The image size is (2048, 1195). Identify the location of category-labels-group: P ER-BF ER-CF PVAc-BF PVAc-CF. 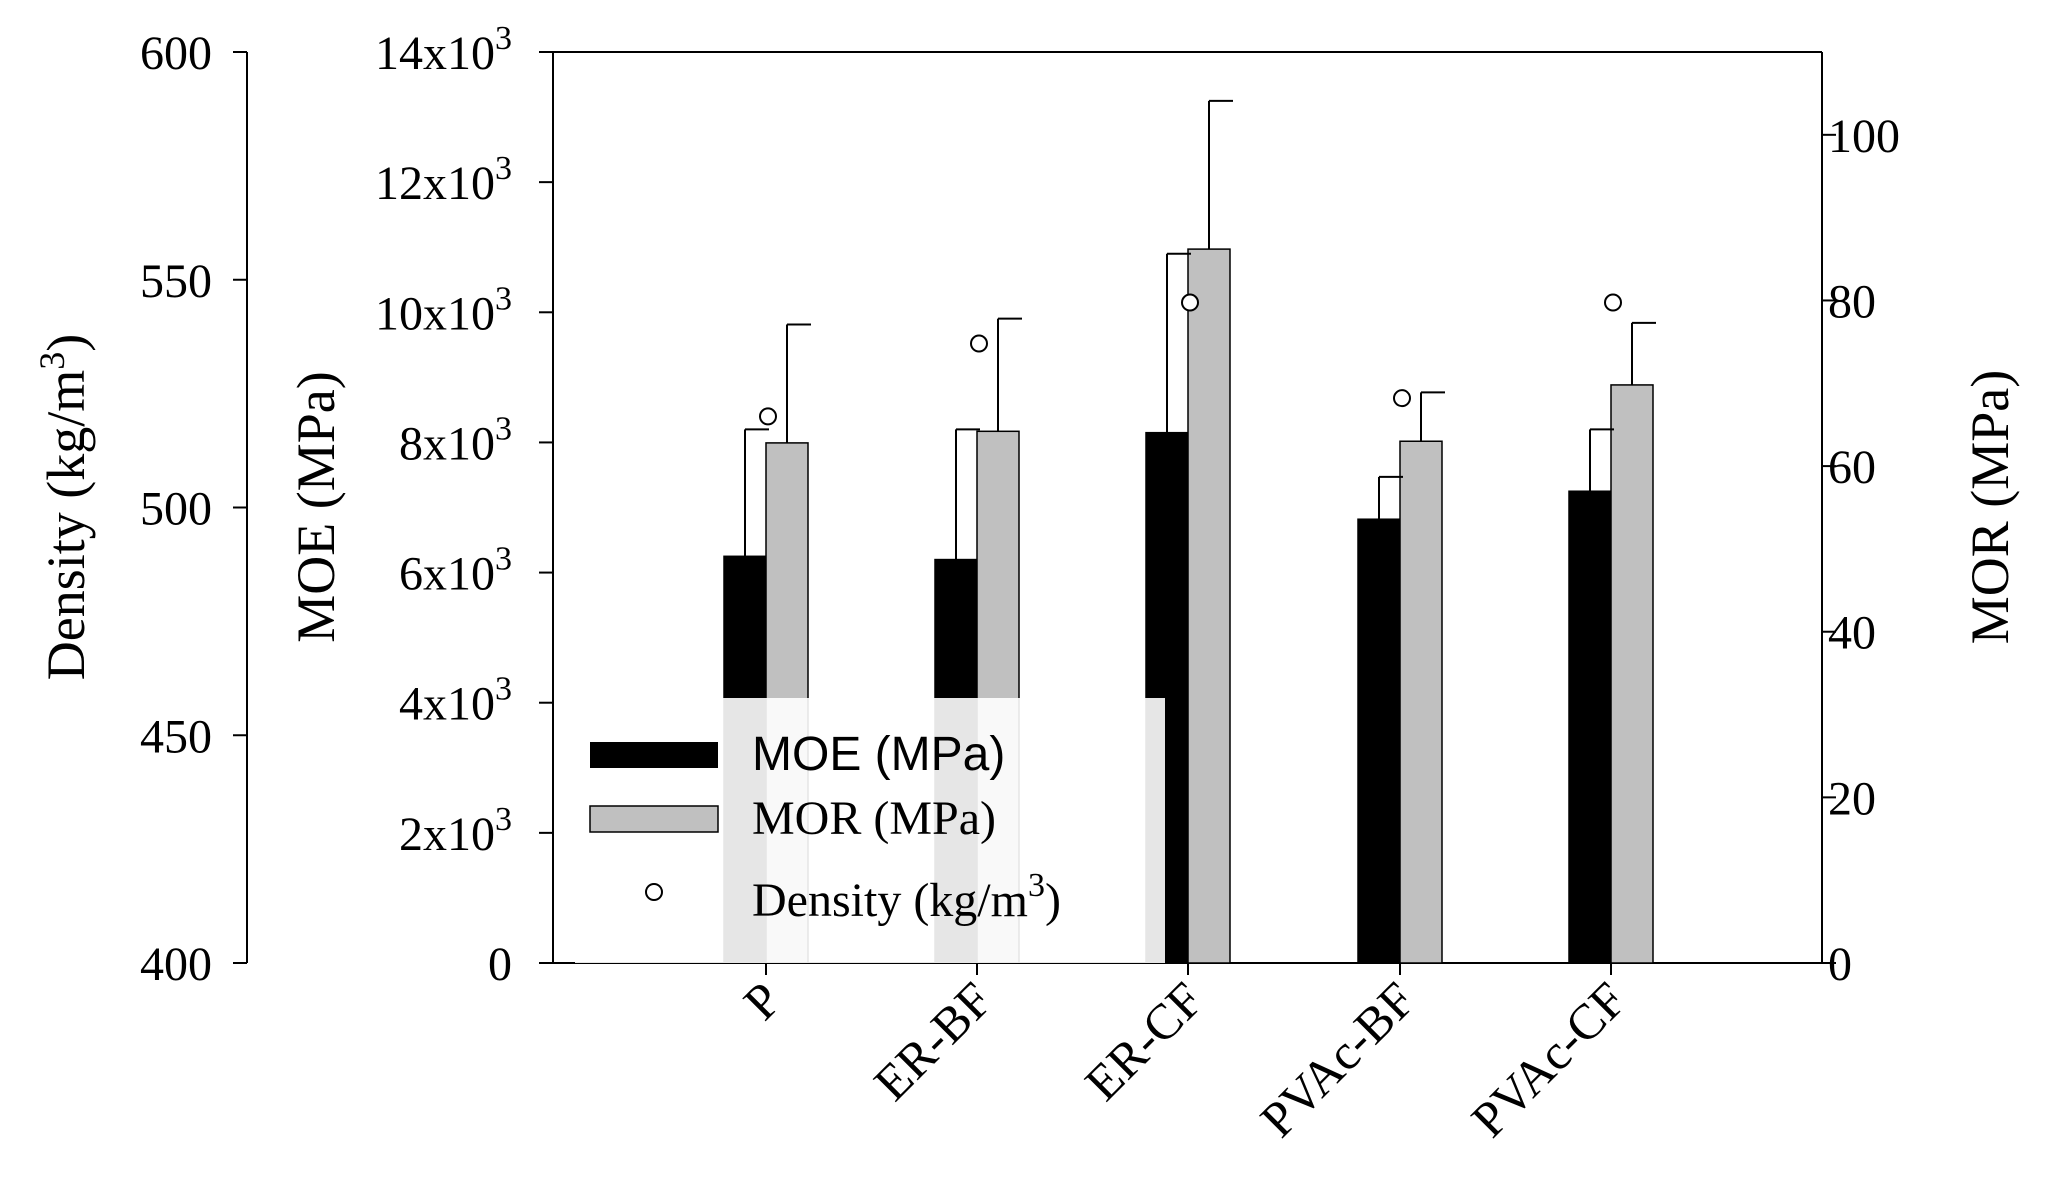
(1185, 1055).